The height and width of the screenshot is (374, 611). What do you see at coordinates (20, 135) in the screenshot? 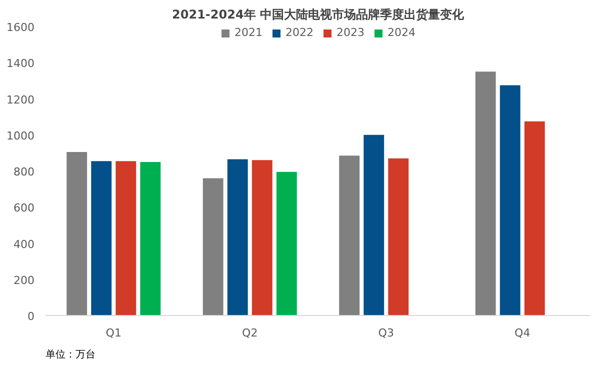
I see `y-tick-label: 1000` at bounding box center [20, 135].